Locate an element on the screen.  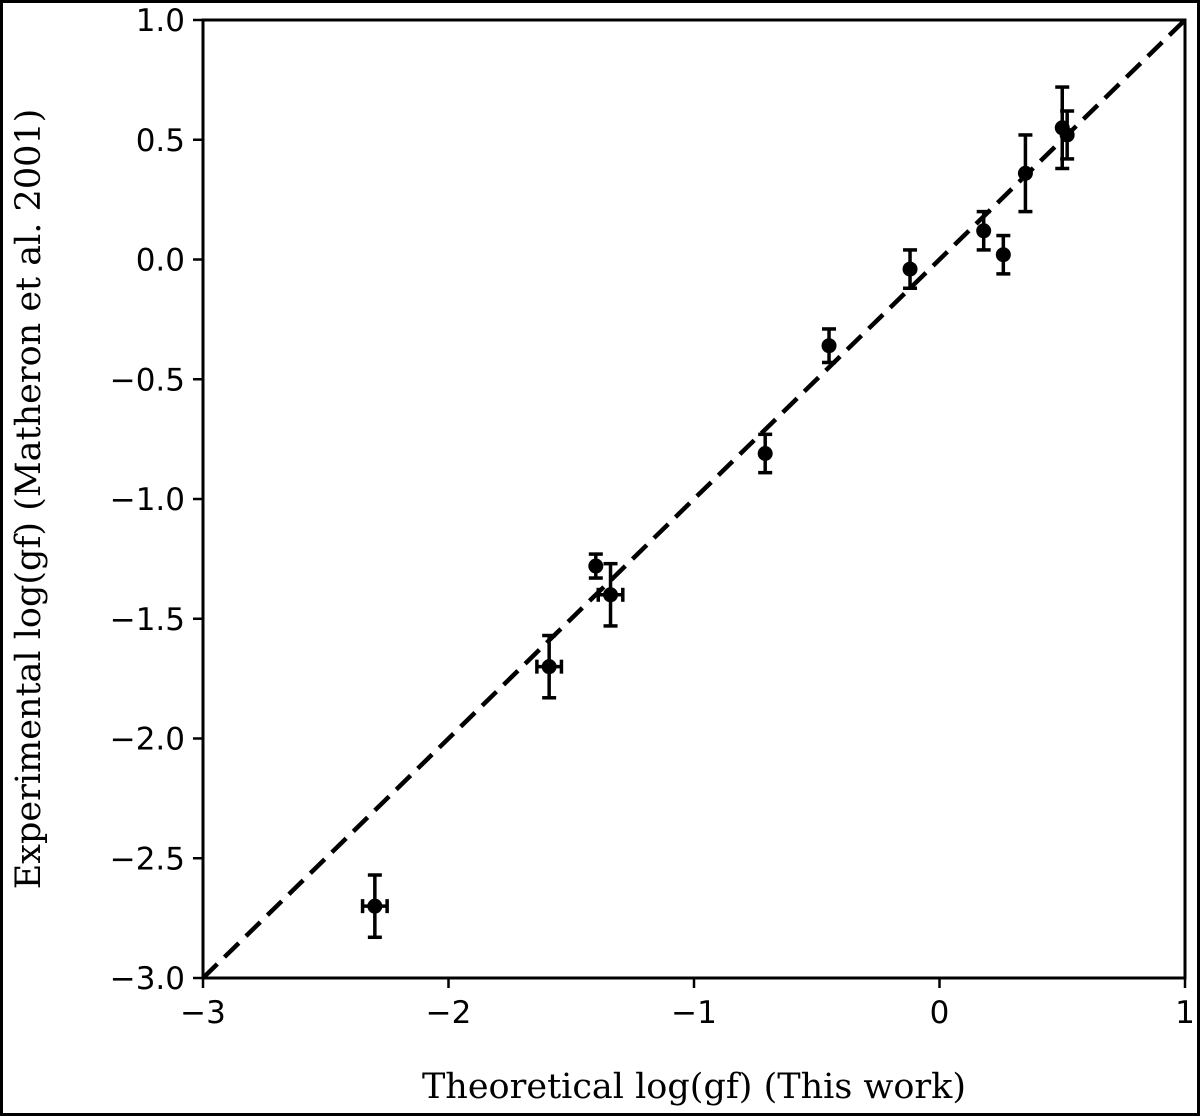
x-tick-label: −1 is located at coordinates (694, 1013).